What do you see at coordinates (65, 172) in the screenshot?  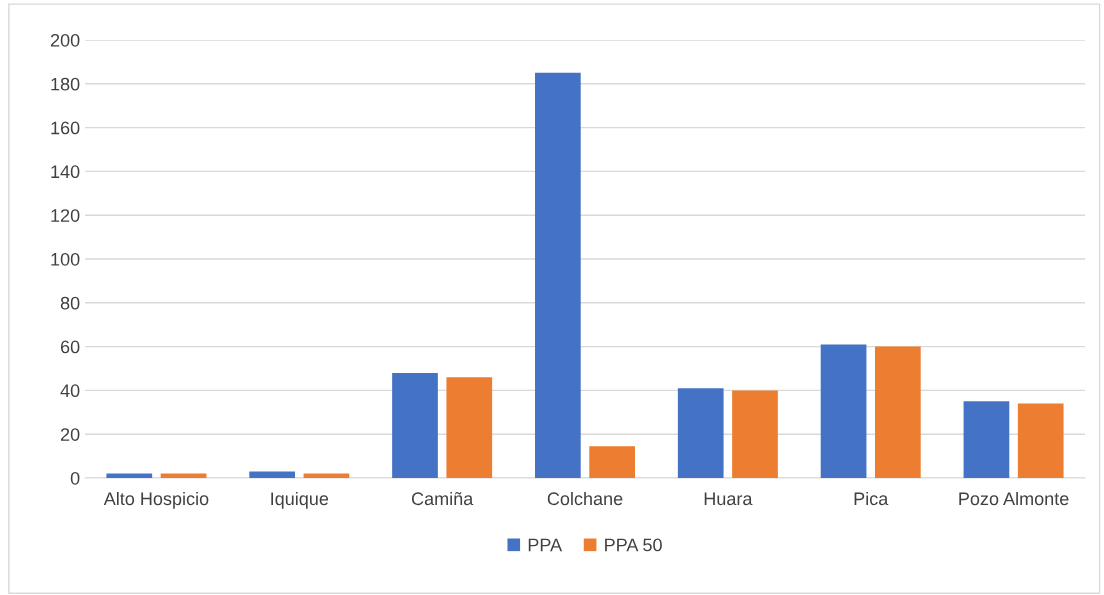 I see `y-tick-label: 140` at bounding box center [65, 172].